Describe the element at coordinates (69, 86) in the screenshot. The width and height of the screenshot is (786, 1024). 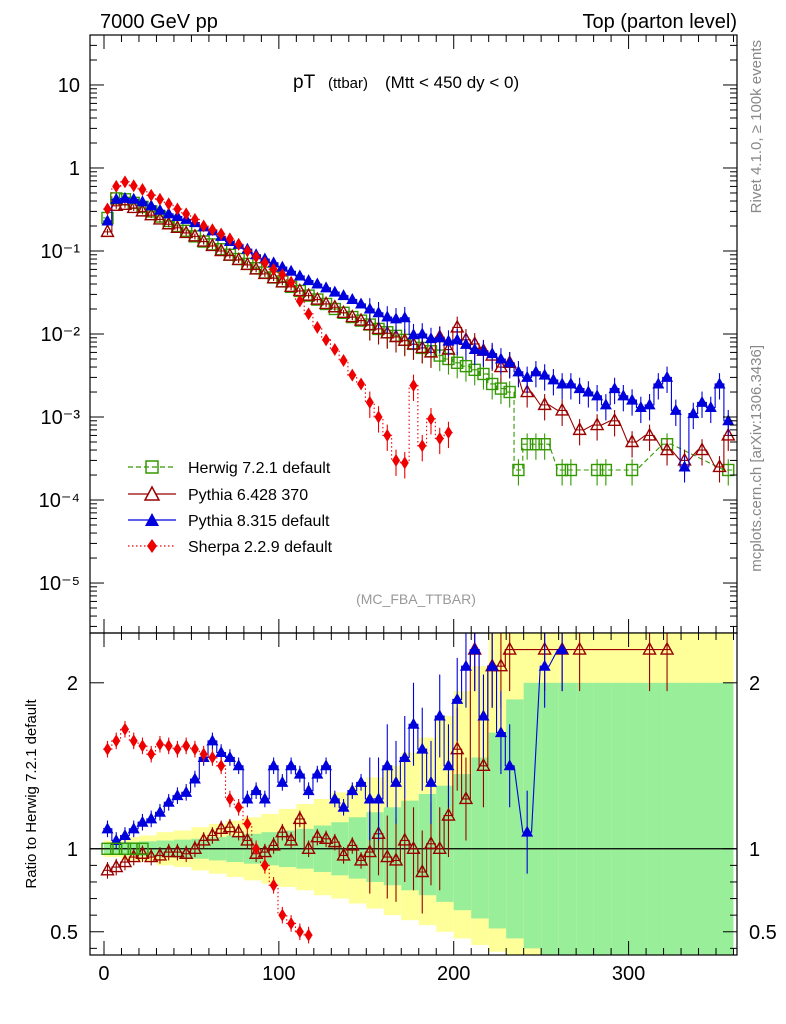
I see `y-tick-label-main: 10` at that location.